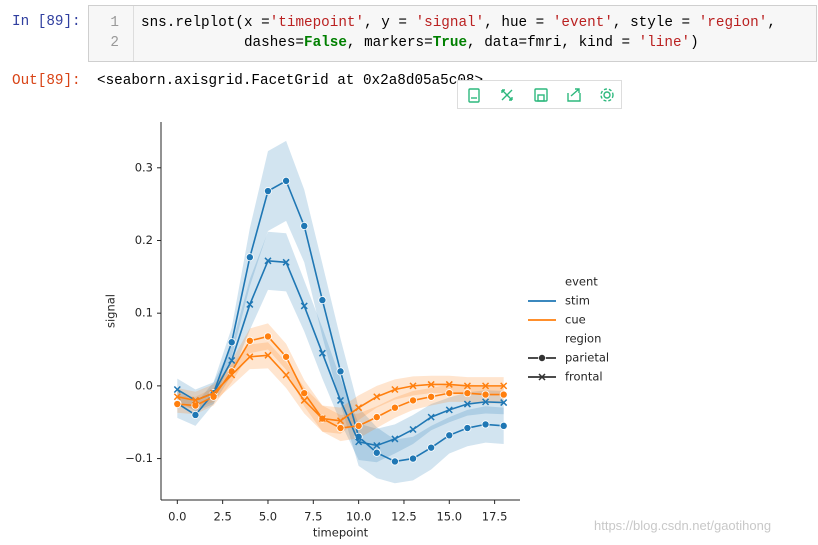  What do you see at coordinates (144, 240) in the screenshot?
I see `y-tick-label: 0.2` at bounding box center [144, 240].